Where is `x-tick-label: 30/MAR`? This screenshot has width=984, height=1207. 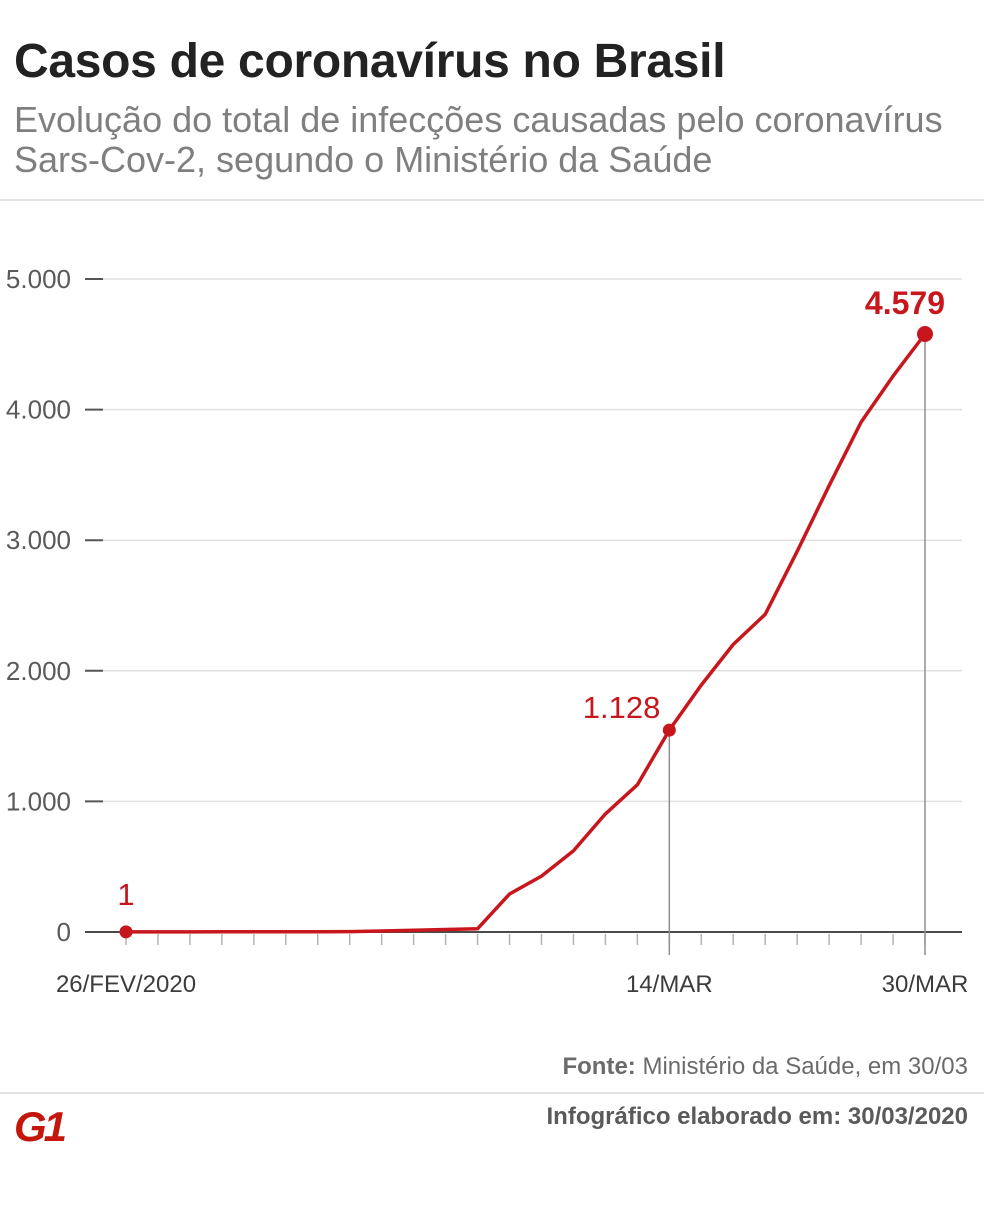
x-tick-label: 30/MAR is located at coordinates (925, 984).